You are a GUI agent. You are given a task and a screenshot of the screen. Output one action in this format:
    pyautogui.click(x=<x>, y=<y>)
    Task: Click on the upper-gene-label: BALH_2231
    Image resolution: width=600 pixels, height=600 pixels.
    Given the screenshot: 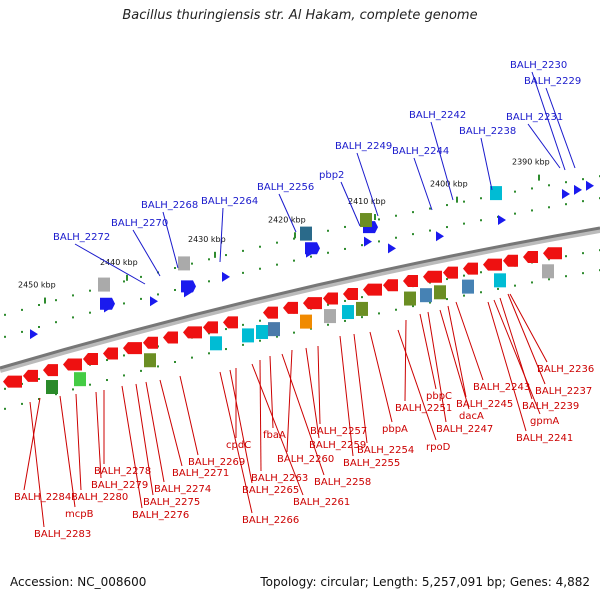 What is the action you would take?
    pyautogui.click(x=534, y=117)
    